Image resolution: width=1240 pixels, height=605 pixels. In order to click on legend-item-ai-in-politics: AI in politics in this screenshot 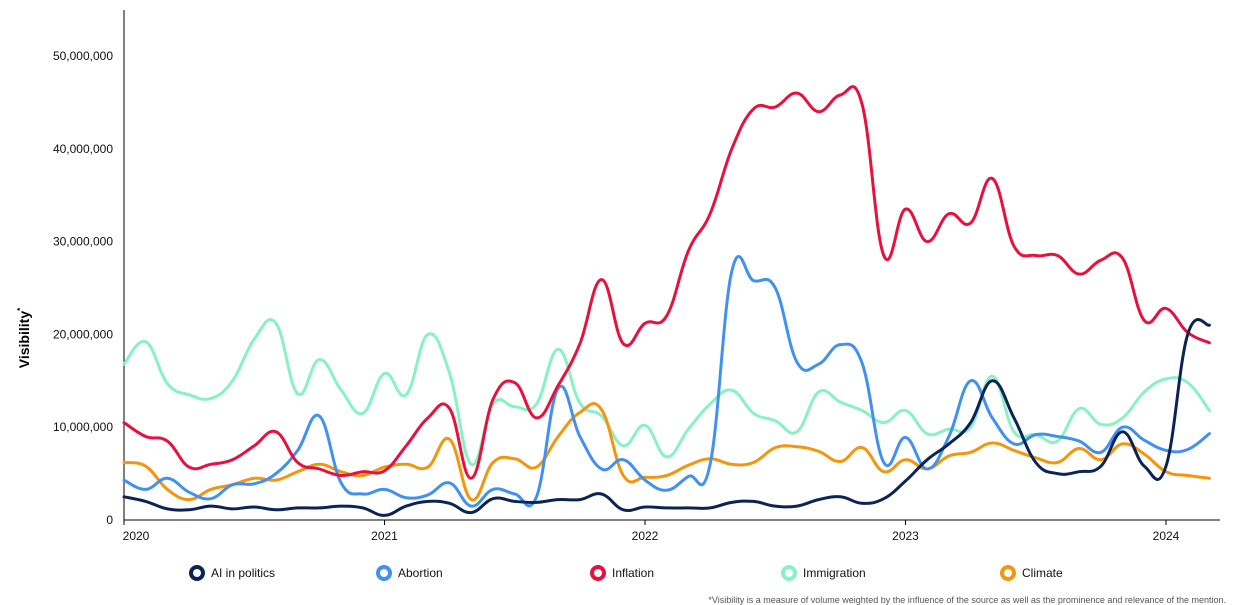, I will do `click(232, 573)`.